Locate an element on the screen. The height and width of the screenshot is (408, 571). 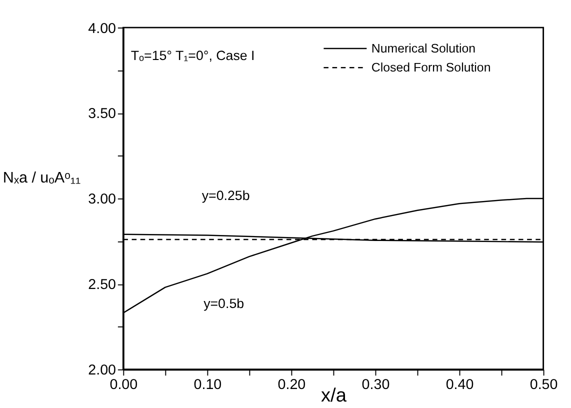
x-tick-label: 0.20 is located at coordinates (292, 384).